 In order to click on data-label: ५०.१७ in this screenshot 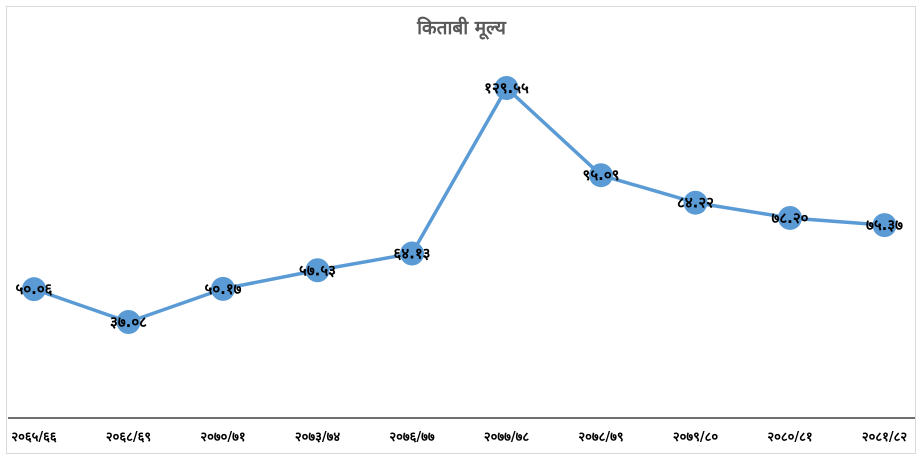, I will do `click(223, 289)`.